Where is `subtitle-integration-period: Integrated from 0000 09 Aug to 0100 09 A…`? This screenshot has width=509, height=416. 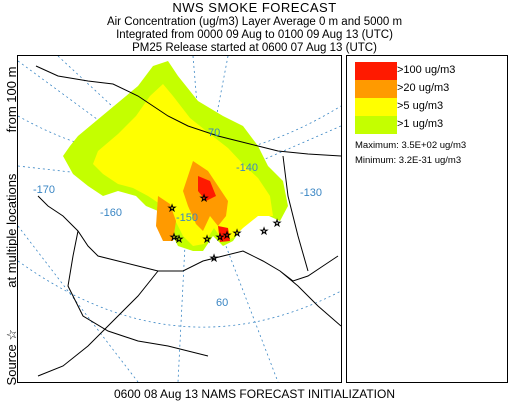
subtitle-integration-period: Integrated from 0000 09 Aug to 0100 09 A… is located at coordinates (254, 35).